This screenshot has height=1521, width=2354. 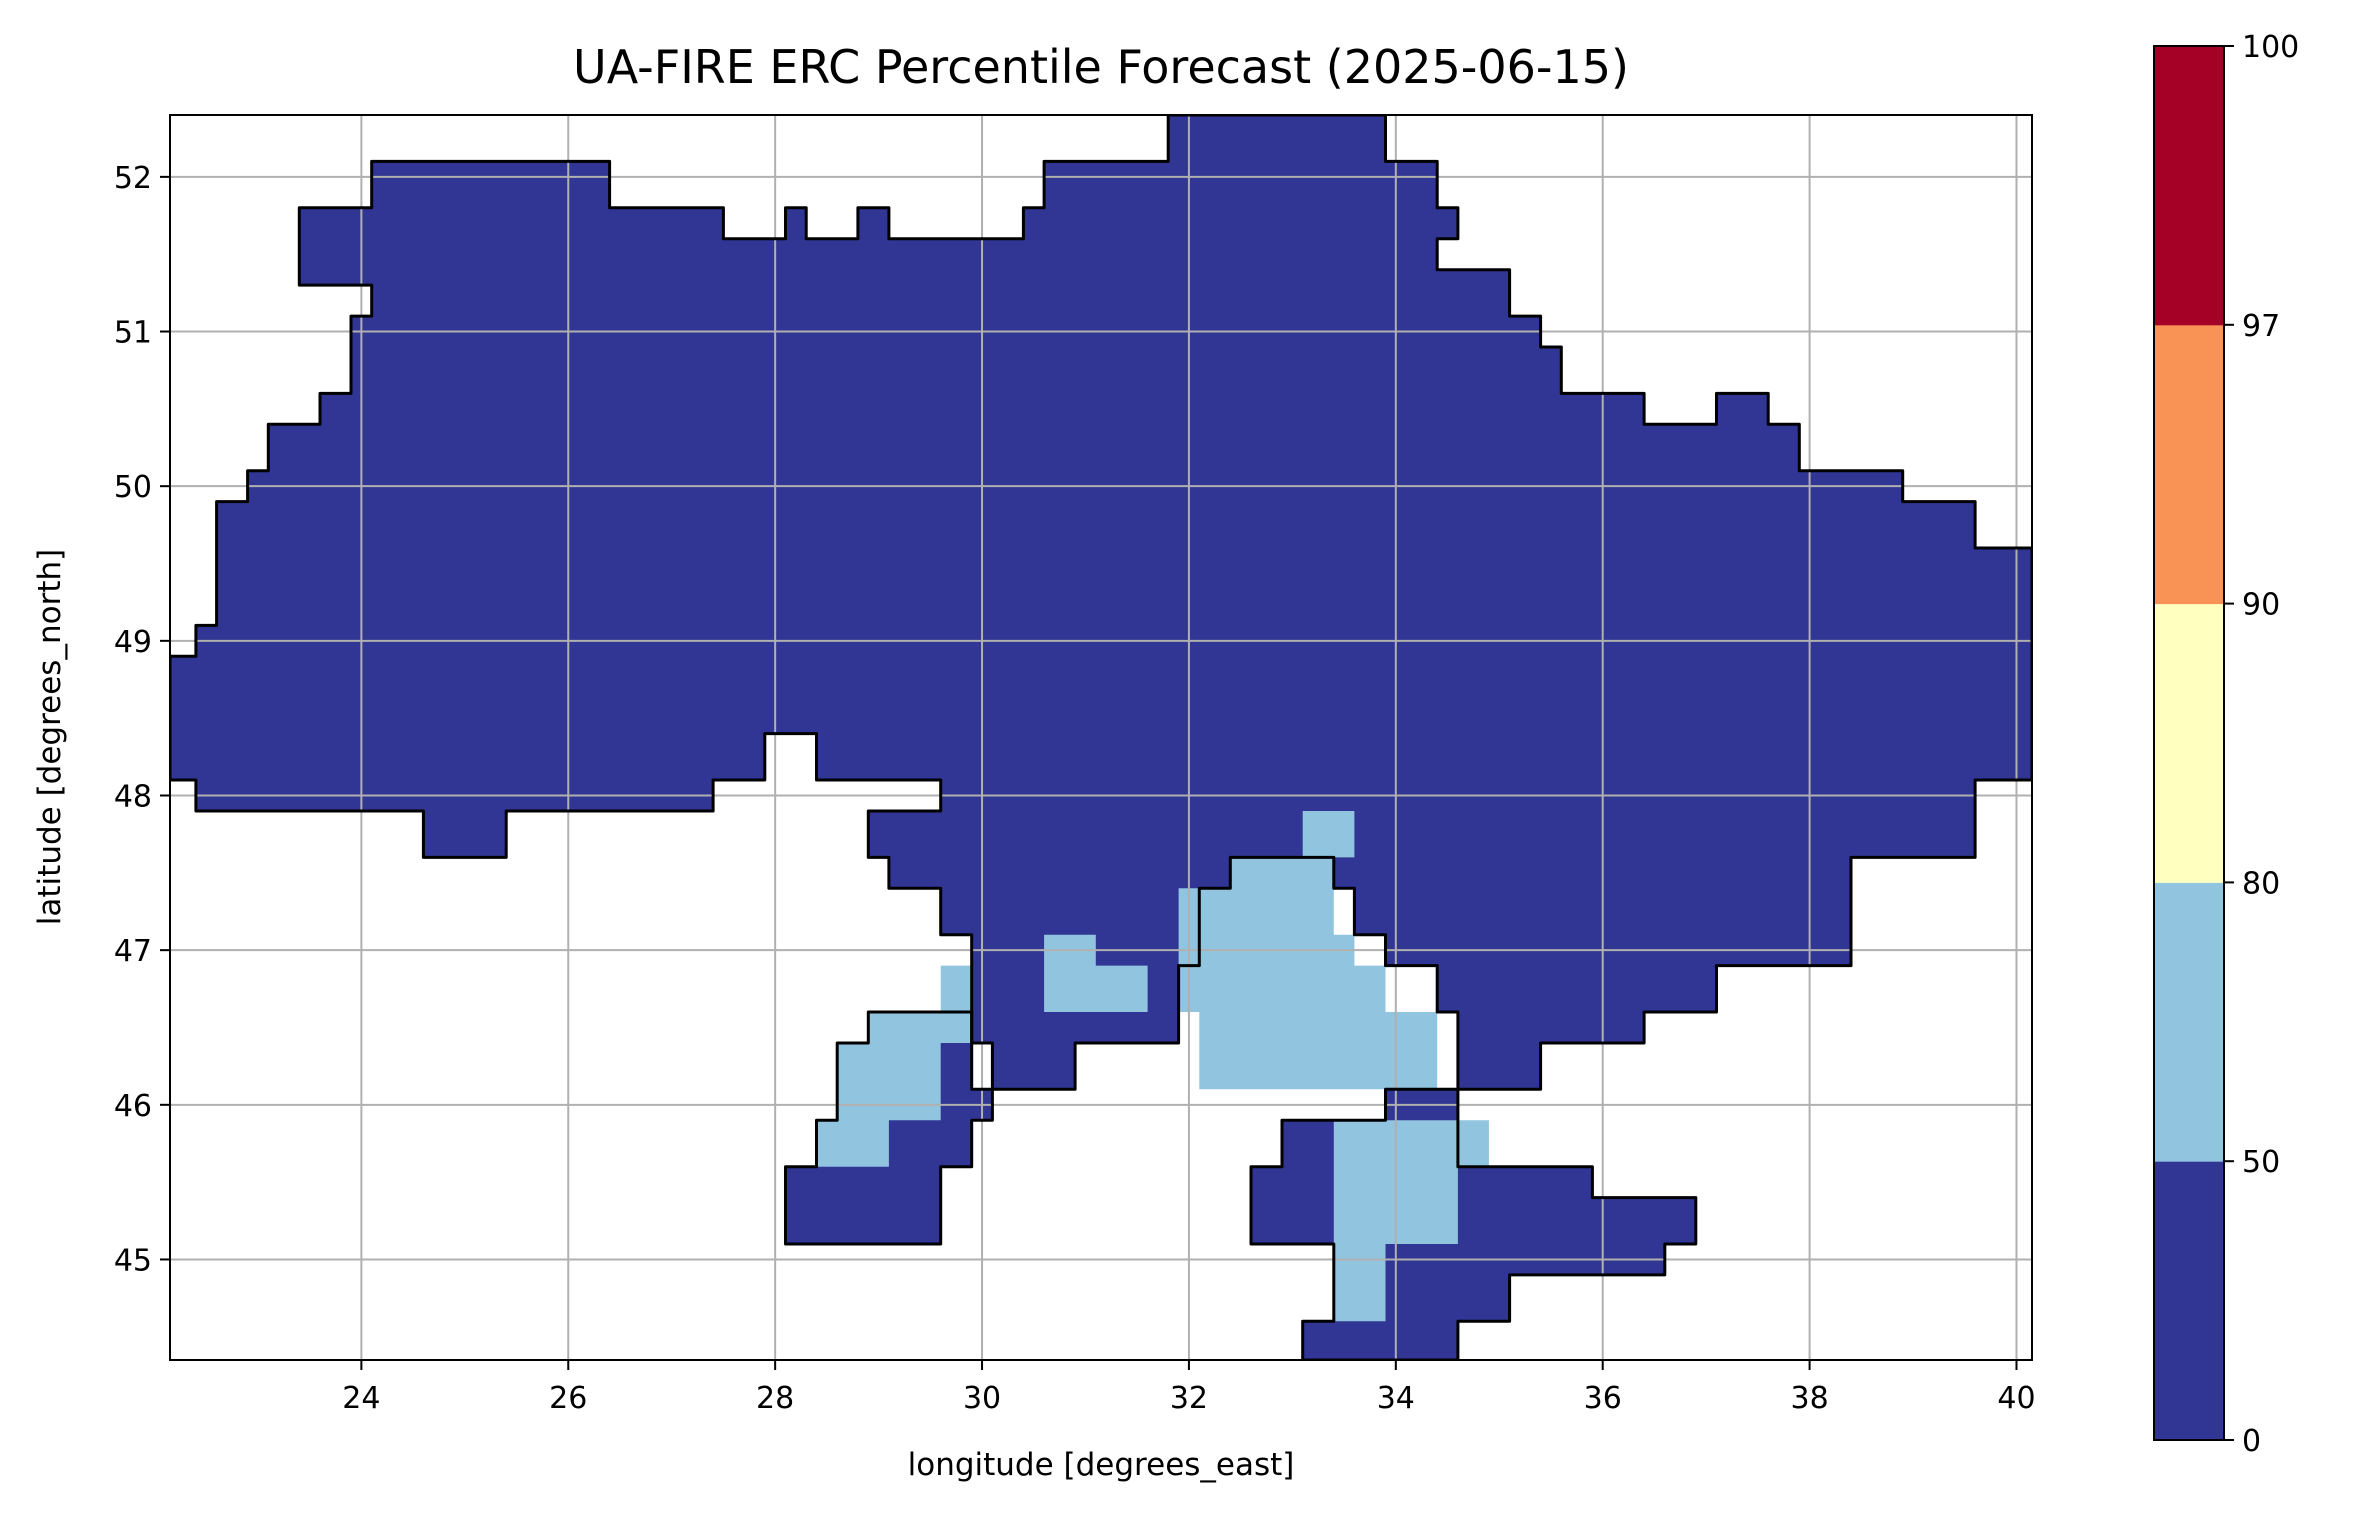 I want to click on y-tick-label: 51, so click(x=133, y=333).